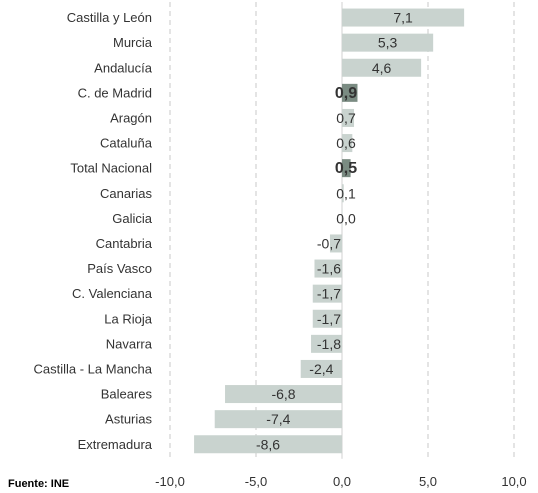  What do you see at coordinates (329, 344) in the screenshot?
I see `value-label-13: -1,8` at bounding box center [329, 344].